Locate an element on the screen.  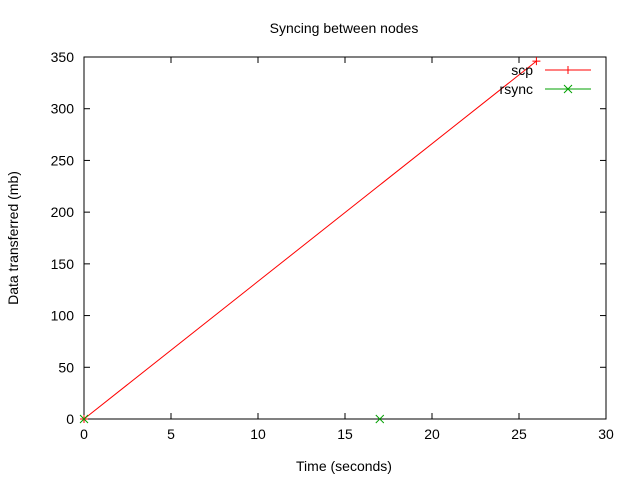
series-rsync is located at coordinates (232, 419).